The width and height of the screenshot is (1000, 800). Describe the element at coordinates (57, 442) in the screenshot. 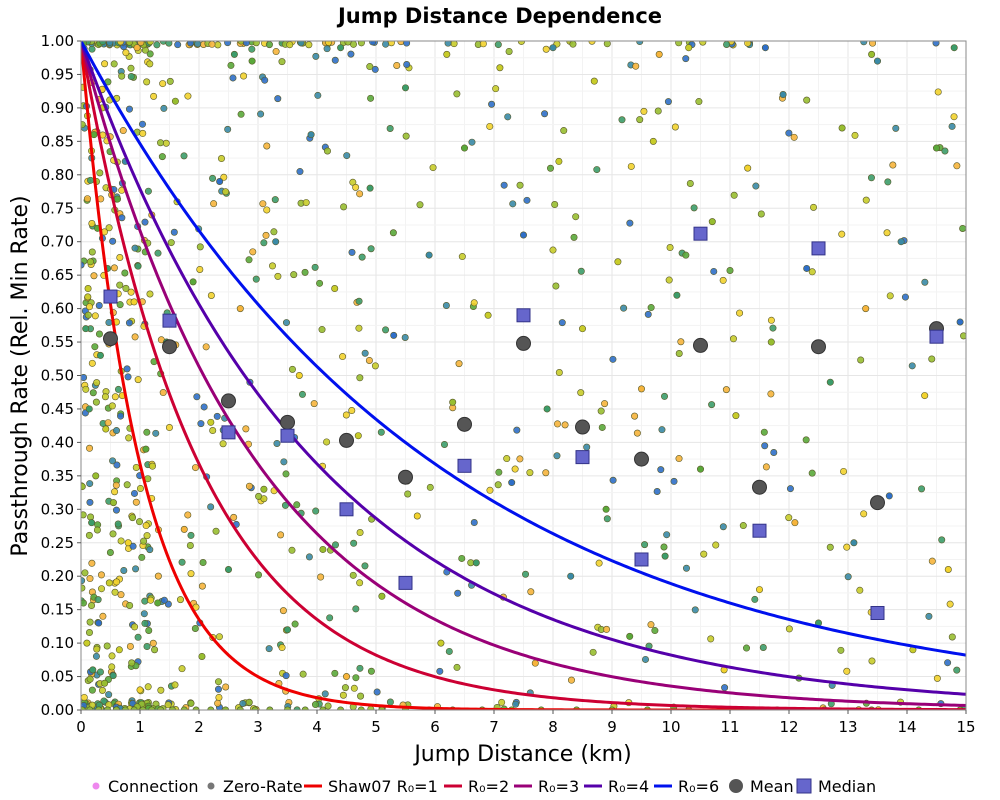

I see `y-tick-label: 0.40` at that location.